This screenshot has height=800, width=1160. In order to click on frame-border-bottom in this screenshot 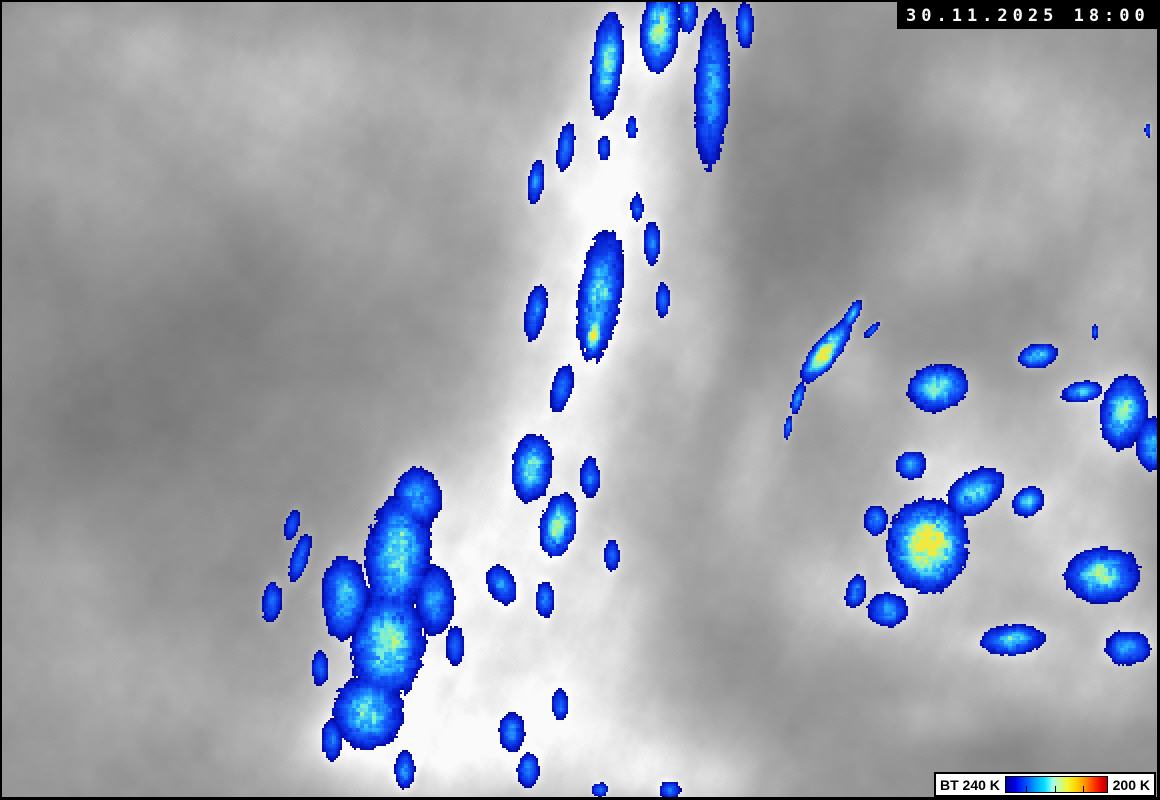, I will do `click(580, 798)`.